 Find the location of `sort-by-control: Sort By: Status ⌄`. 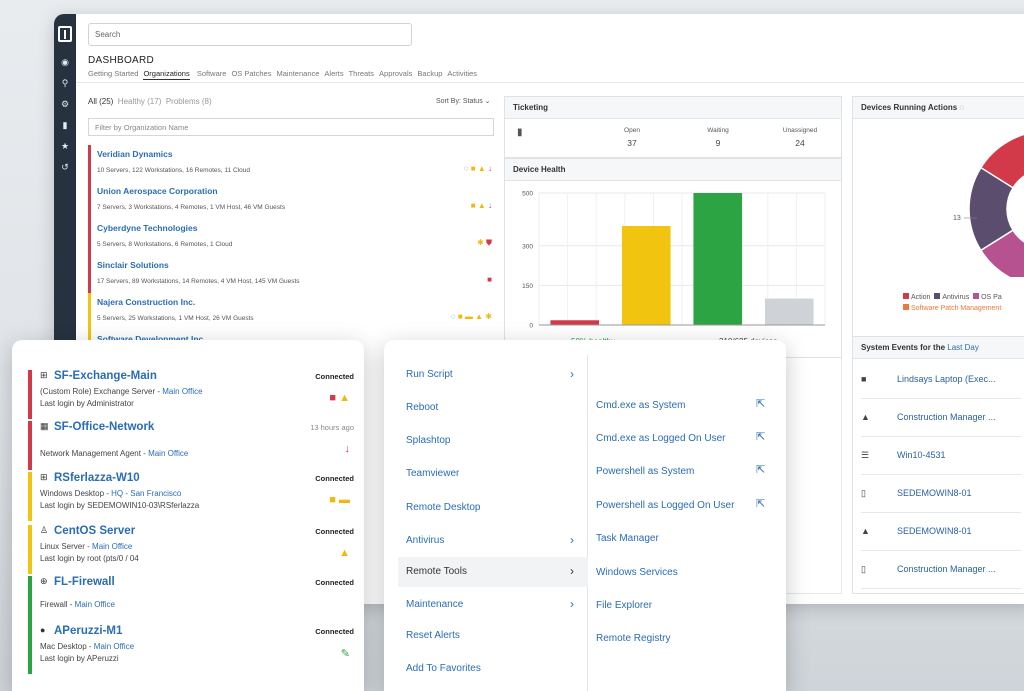

sort-by-control: Sort By: Status ⌄ is located at coordinates (463, 101).